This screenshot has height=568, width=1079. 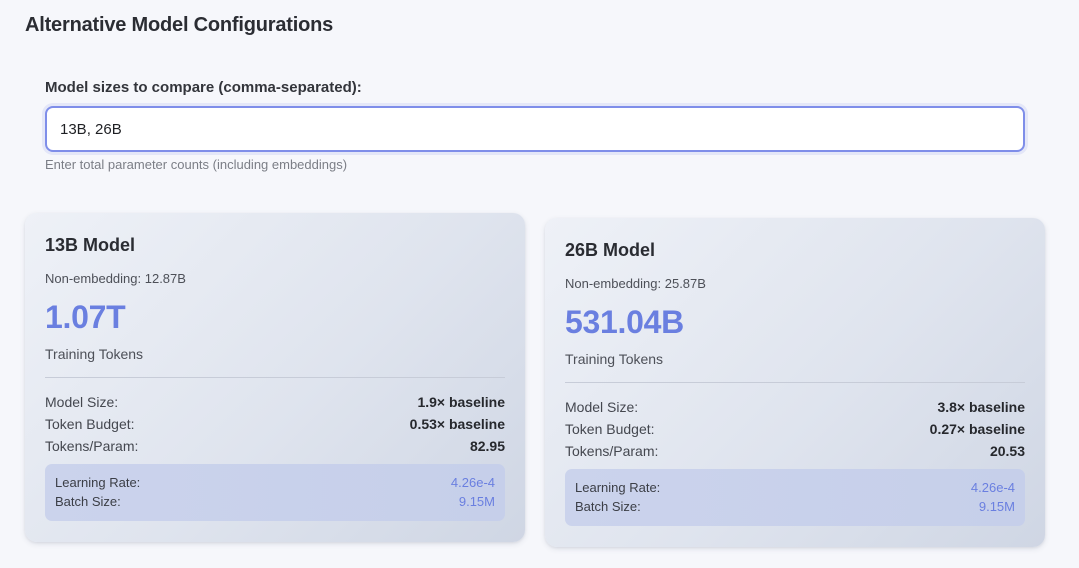 What do you see at coordinates (624, 322) in the screenshot?
I see `training-tokens-value: 531.04B` at bounding box center [624, 322].